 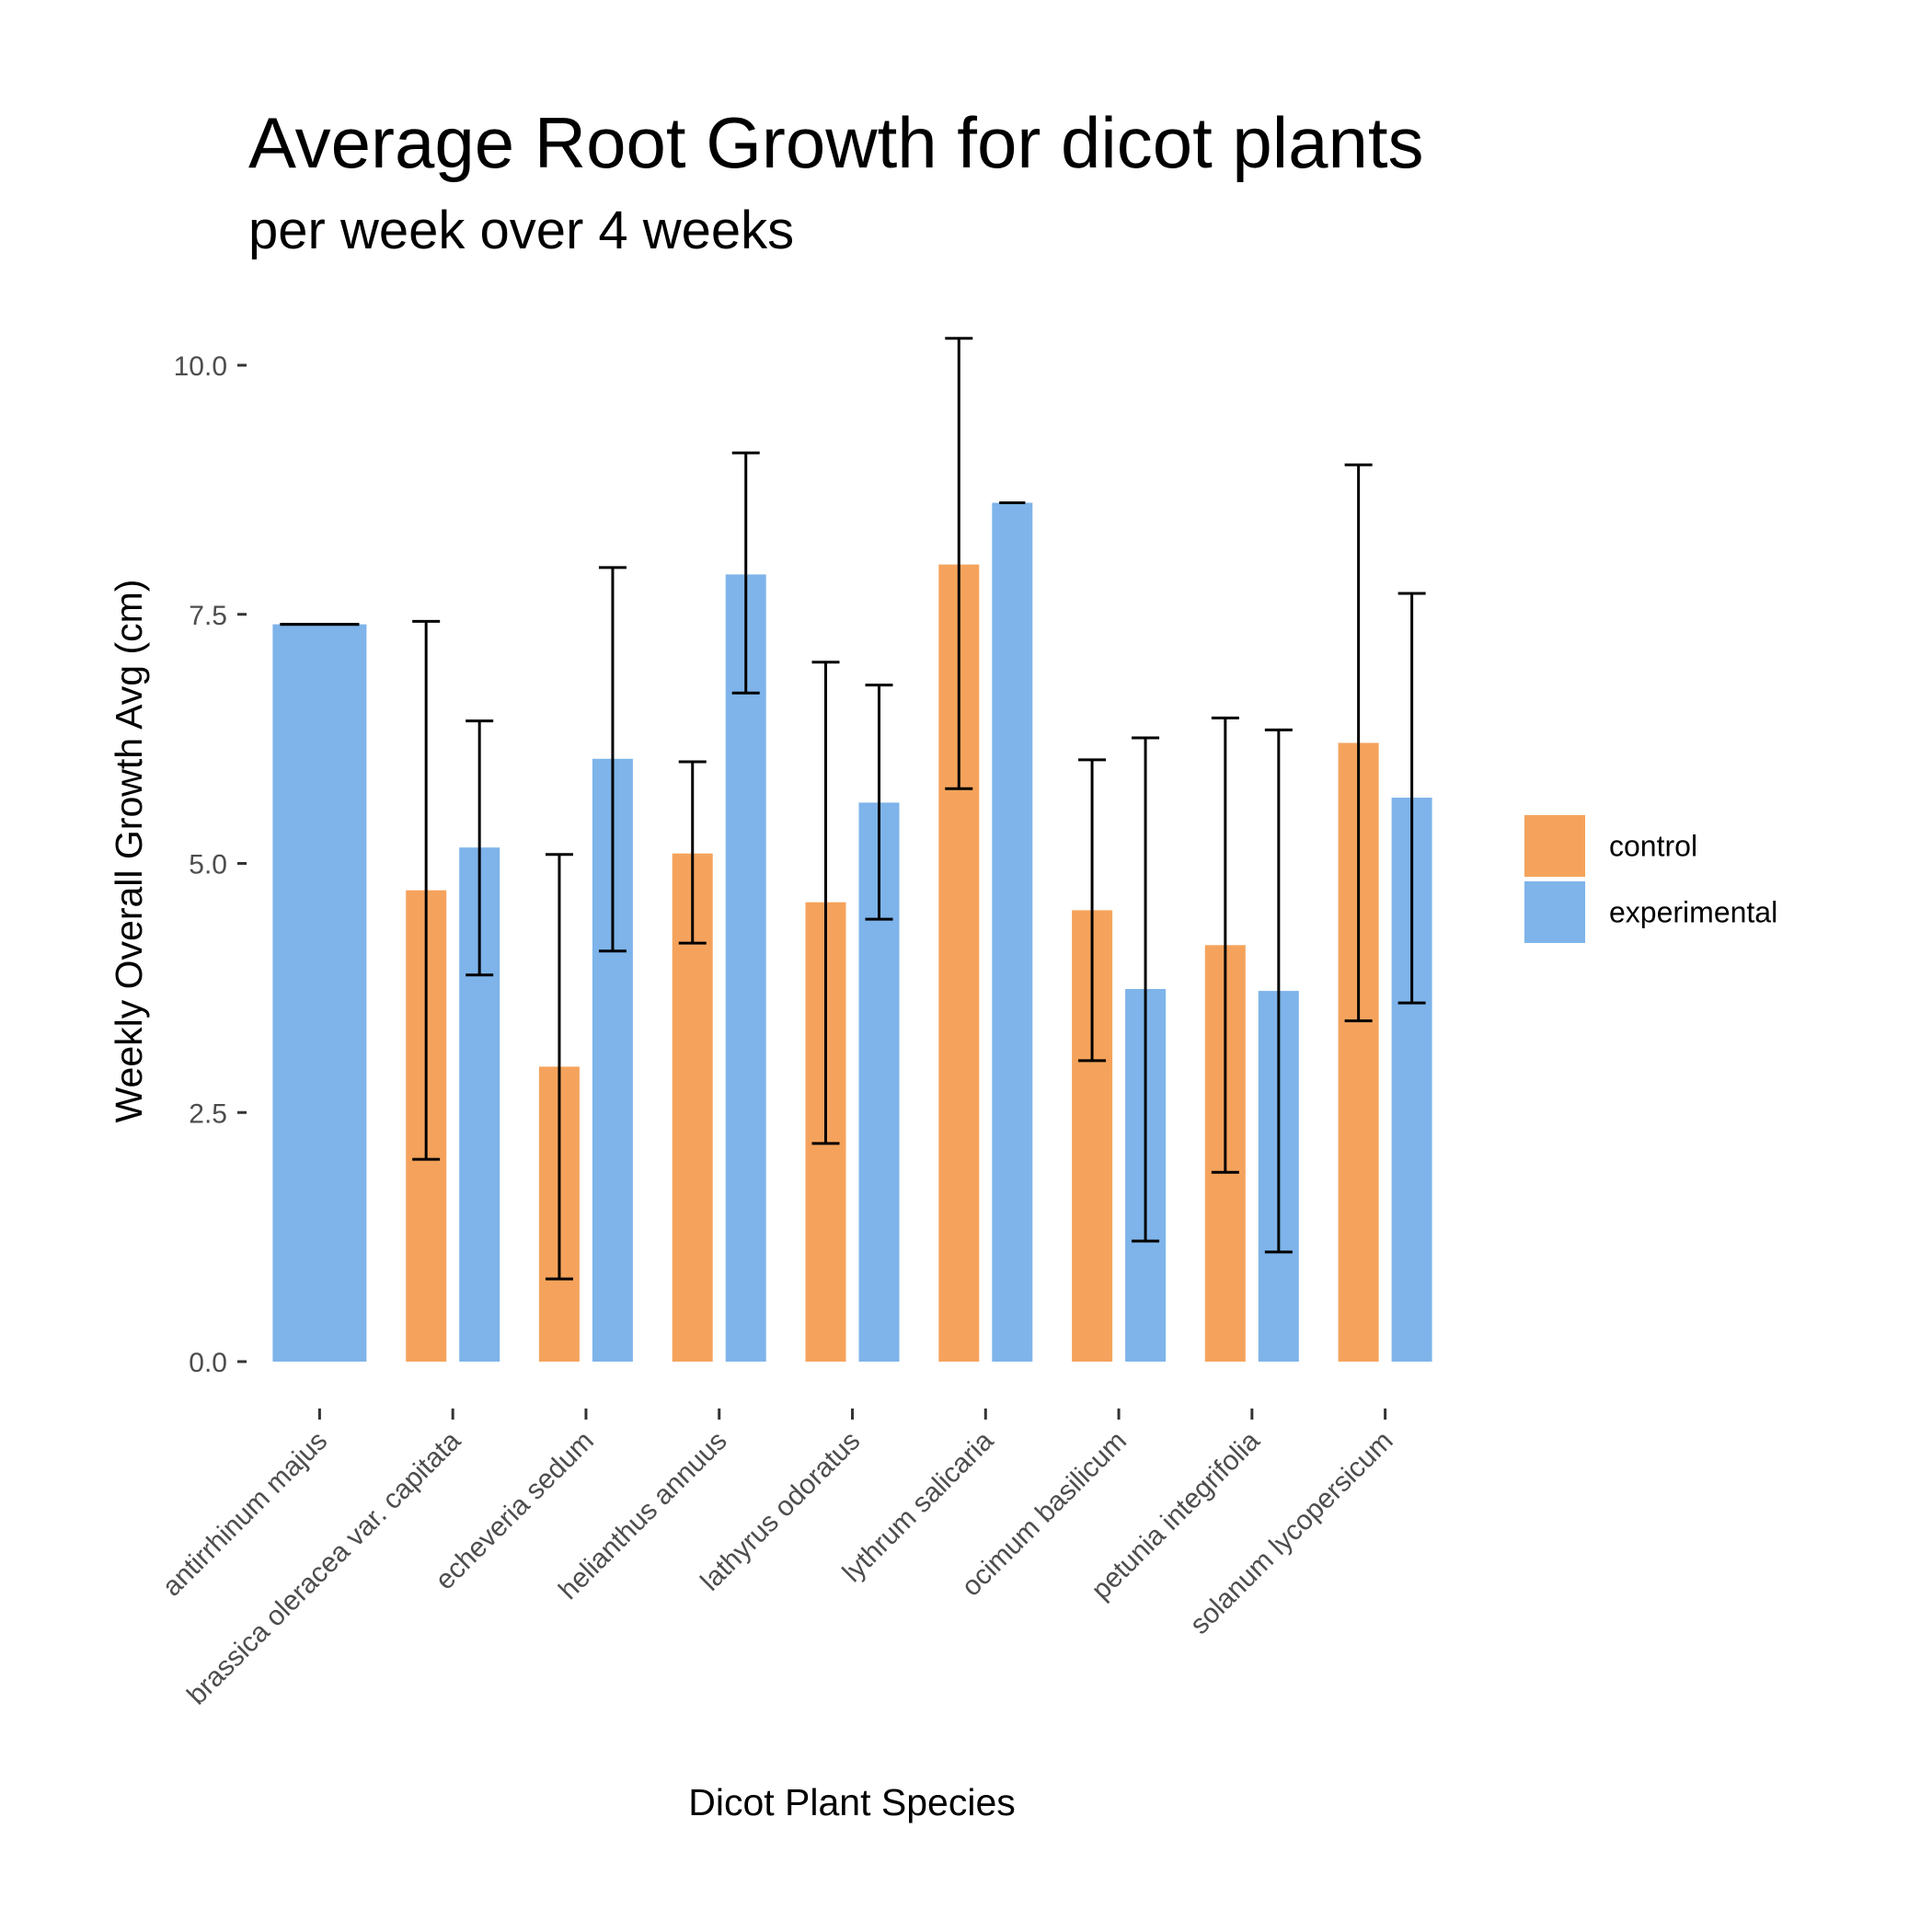 I want to click on legend-label-control: control, so click(x=1653, y=846).